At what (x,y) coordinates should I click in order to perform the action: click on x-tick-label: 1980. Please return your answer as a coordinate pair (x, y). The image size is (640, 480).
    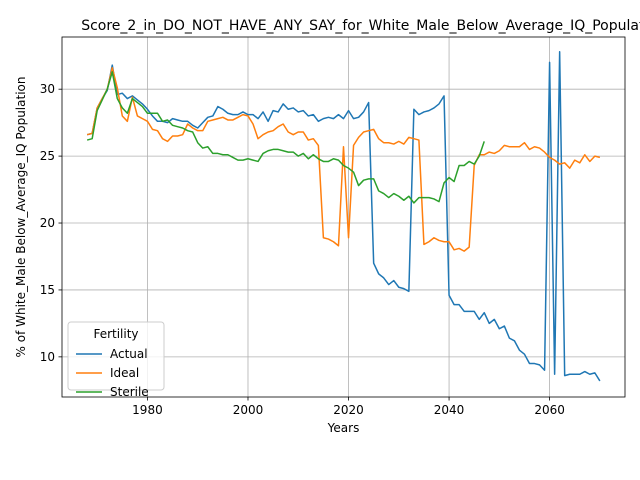
    Looking at the image, I should click on (147, 410).